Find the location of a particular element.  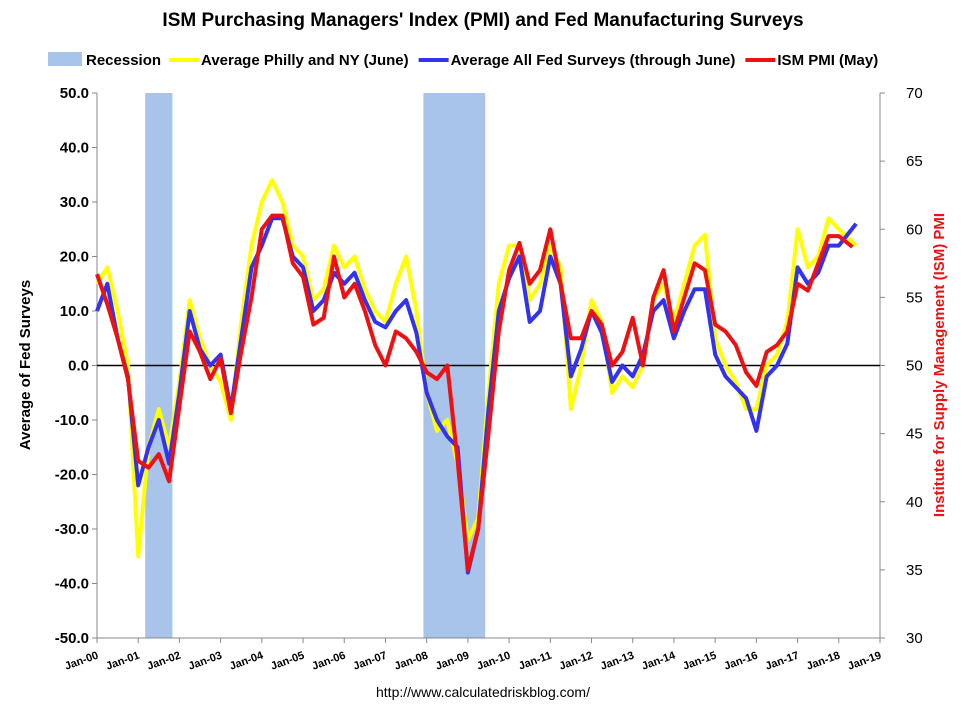

y2-tick-label: 50 is located at coordinates (914, 366).